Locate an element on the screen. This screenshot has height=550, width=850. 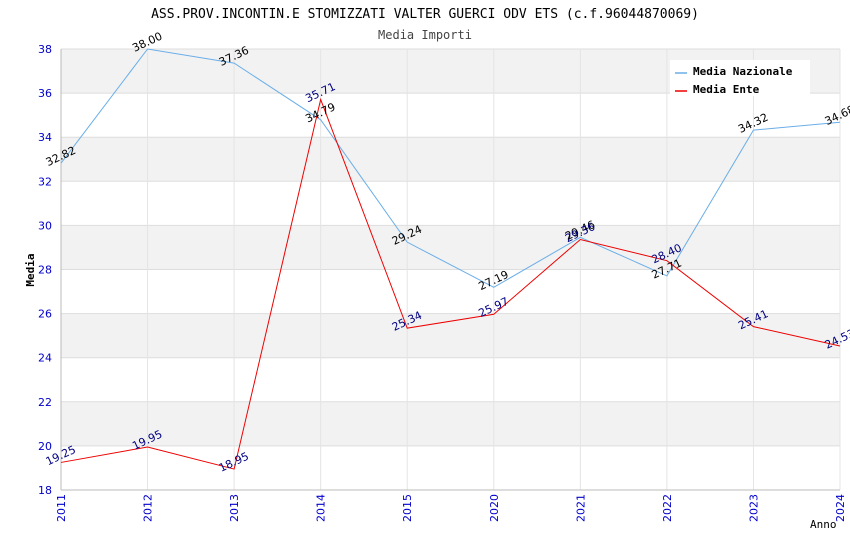
x-tick-label: 2022 is located at coordinates (667, 508).